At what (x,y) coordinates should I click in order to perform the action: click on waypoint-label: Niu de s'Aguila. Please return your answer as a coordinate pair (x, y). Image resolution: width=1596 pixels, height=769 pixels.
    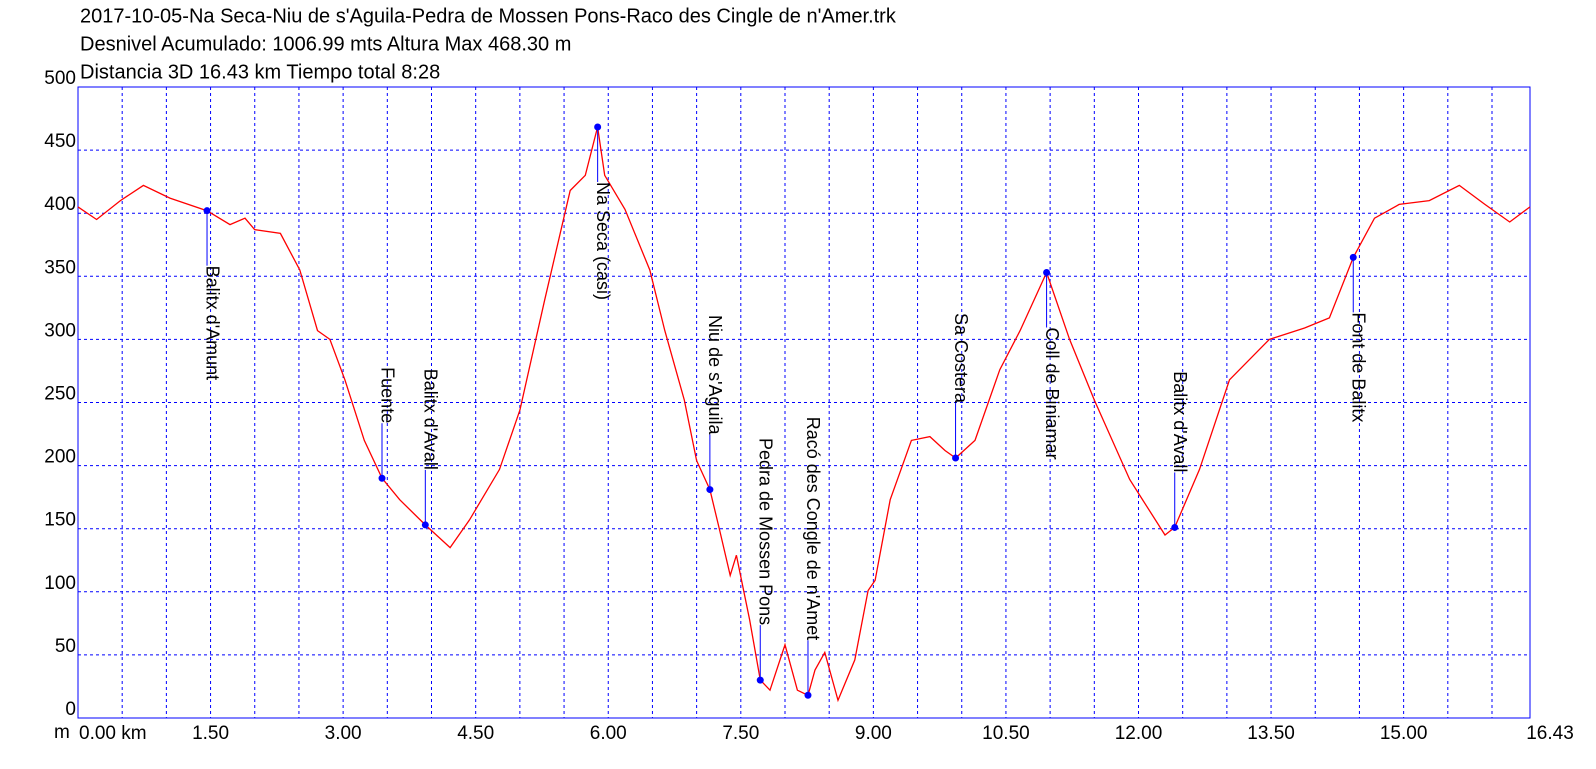
    Looking at the image, I should click on (715, 375).